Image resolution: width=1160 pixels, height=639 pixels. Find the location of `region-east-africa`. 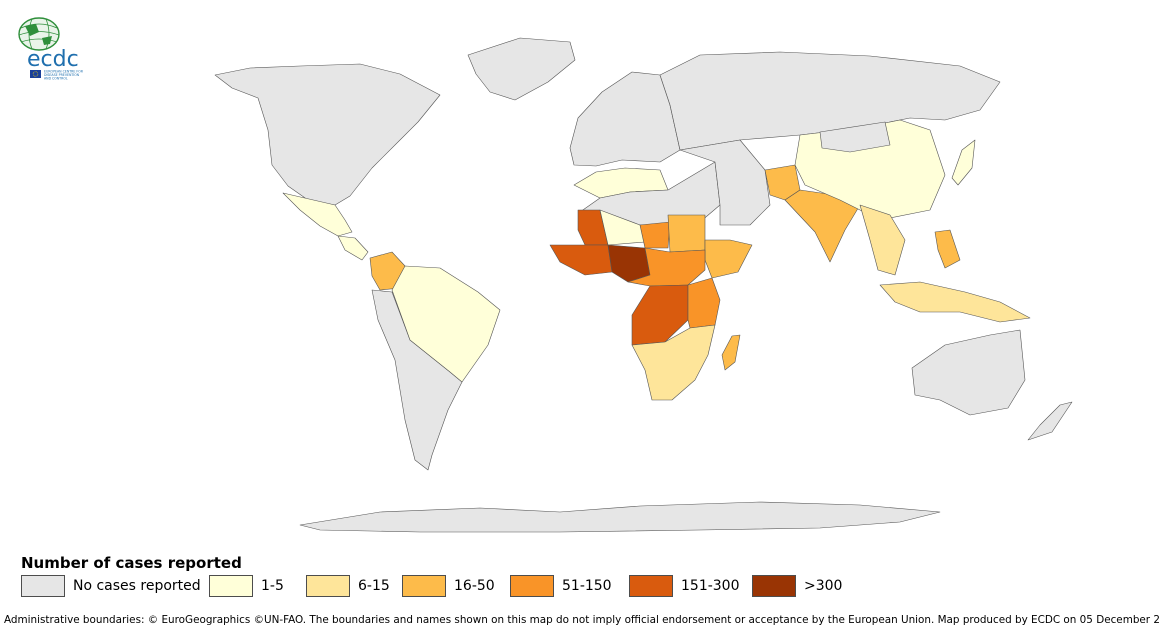

region-east-africa is located at coordinates (704, 303).